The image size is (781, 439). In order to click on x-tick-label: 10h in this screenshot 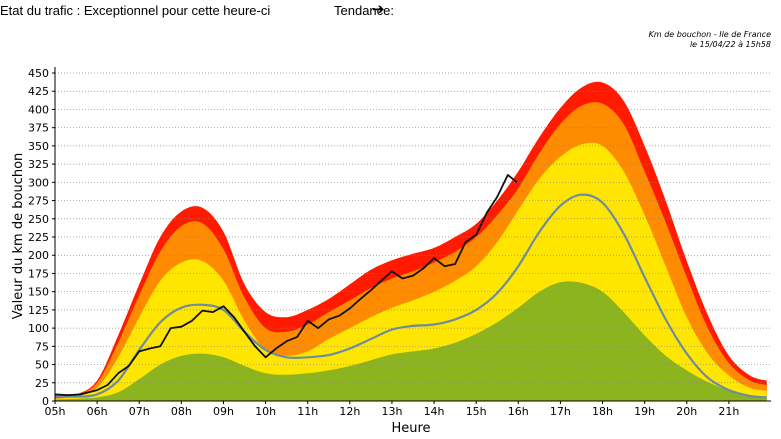, I will do `click(265, 411)`.